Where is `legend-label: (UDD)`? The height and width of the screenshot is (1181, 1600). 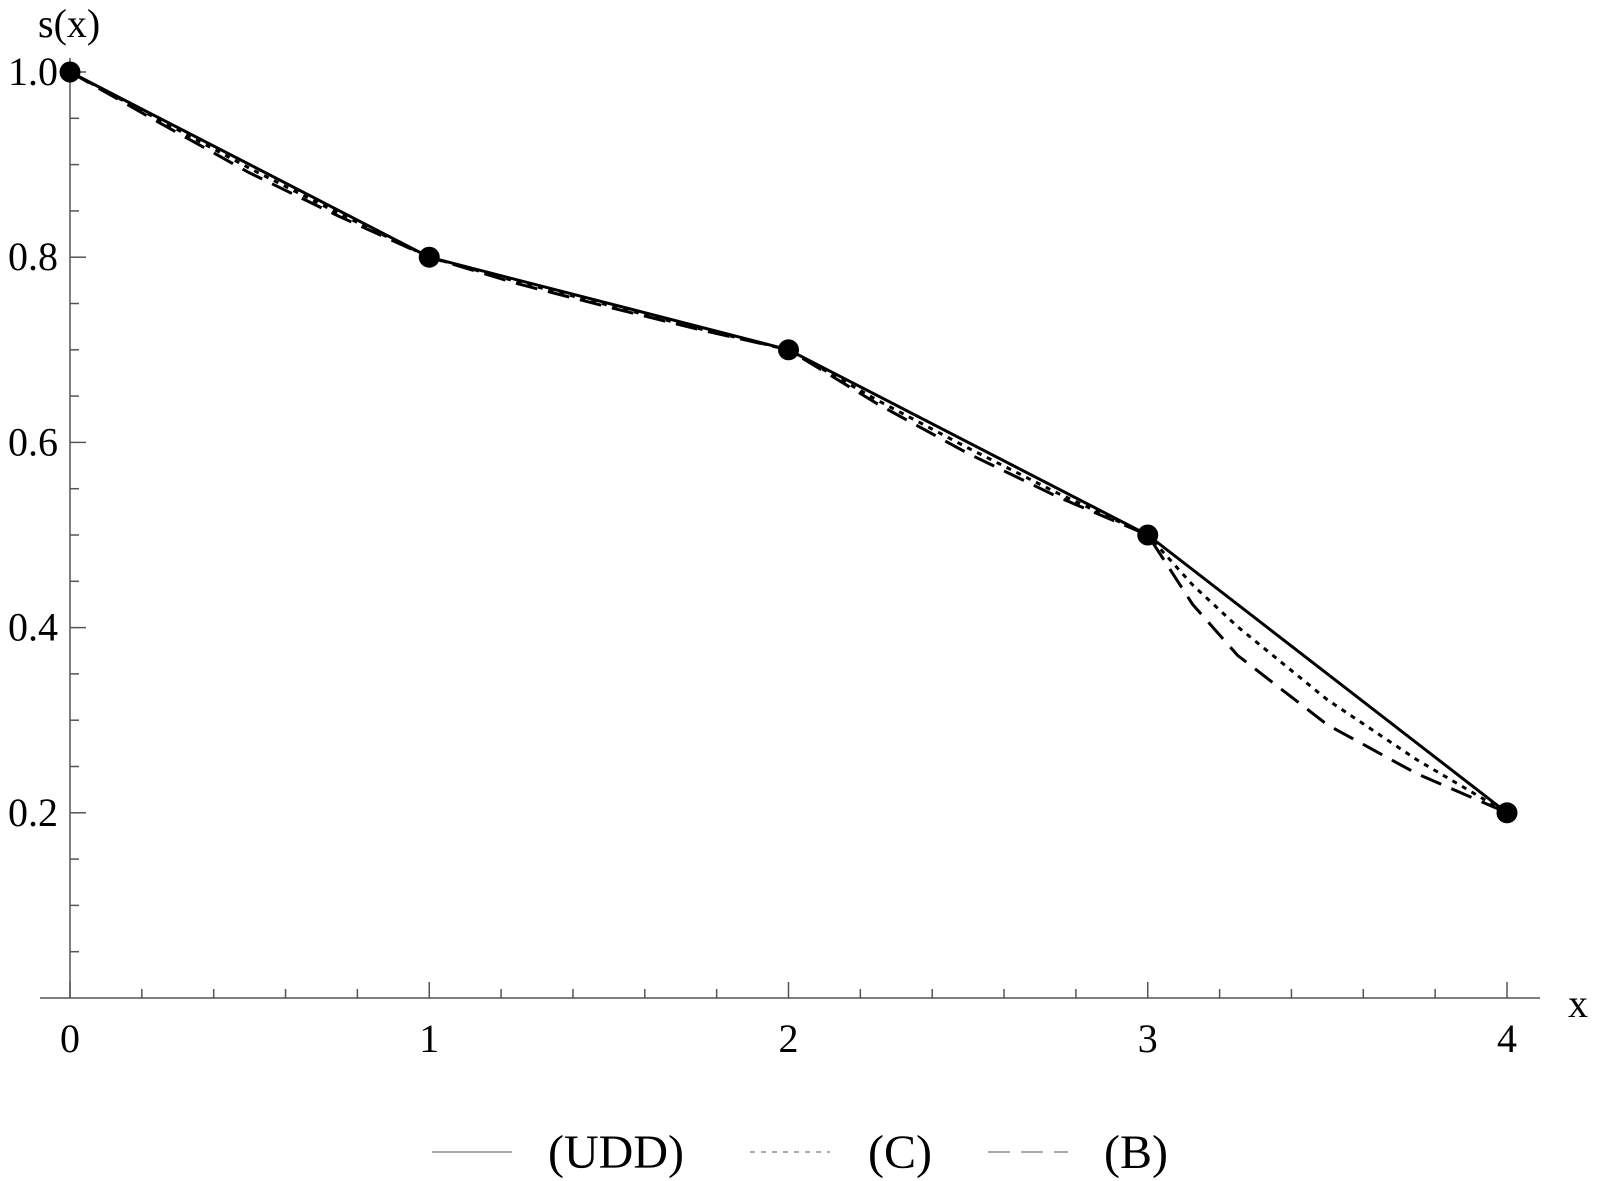 legend-label: (UDD) is located at coordinates (616, 1152).